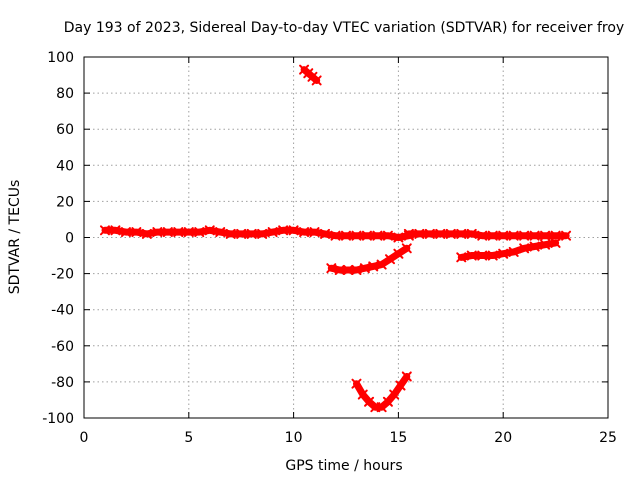 The height and width of the screenshot is (480, 640). What do you see at coordinates (65, 94) in the screenshot?
I see `y-tick-label: 80` at bounding box center [65, 94].